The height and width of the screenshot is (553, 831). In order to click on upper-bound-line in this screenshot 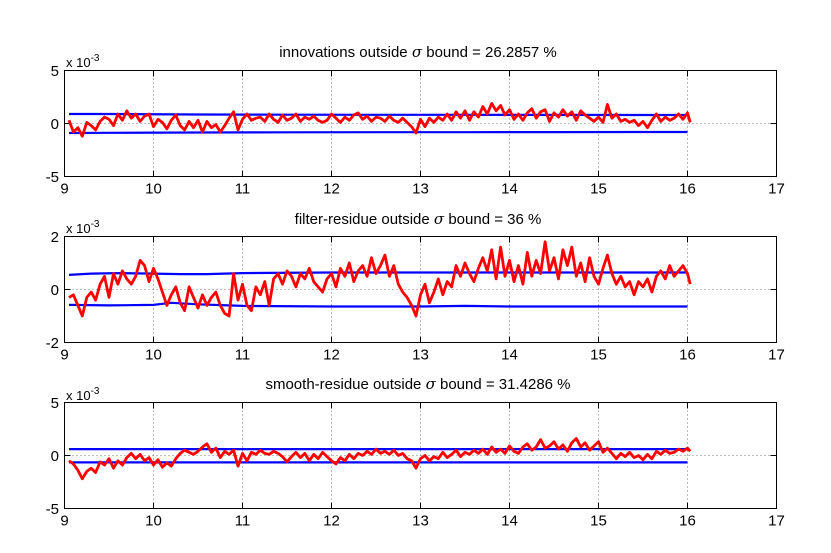, I will do `click(378, 114)`.